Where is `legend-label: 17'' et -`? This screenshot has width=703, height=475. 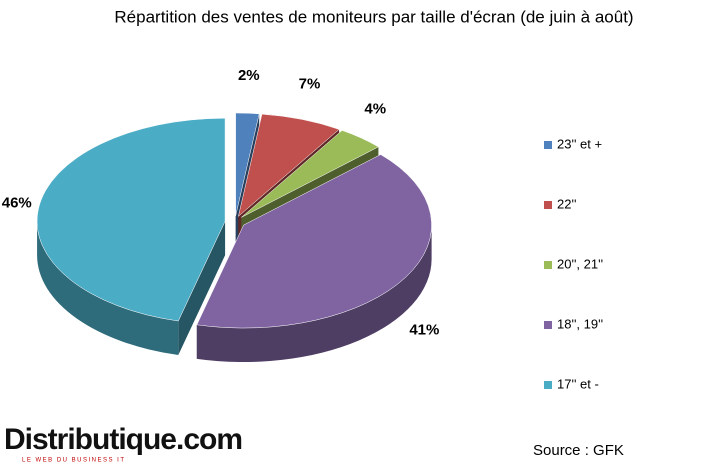 legend-label: 17'' et - is located at coordinates (578, 383).